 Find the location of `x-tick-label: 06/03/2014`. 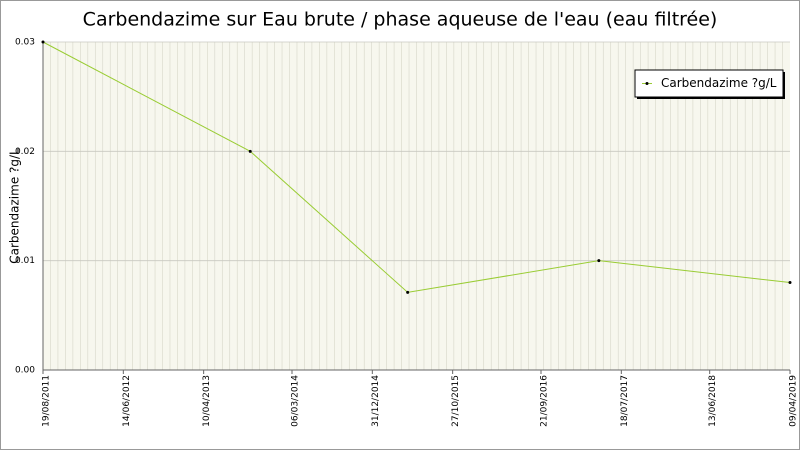

x-tick-label: 06/03/2014 is located at coordinates (296, 401).